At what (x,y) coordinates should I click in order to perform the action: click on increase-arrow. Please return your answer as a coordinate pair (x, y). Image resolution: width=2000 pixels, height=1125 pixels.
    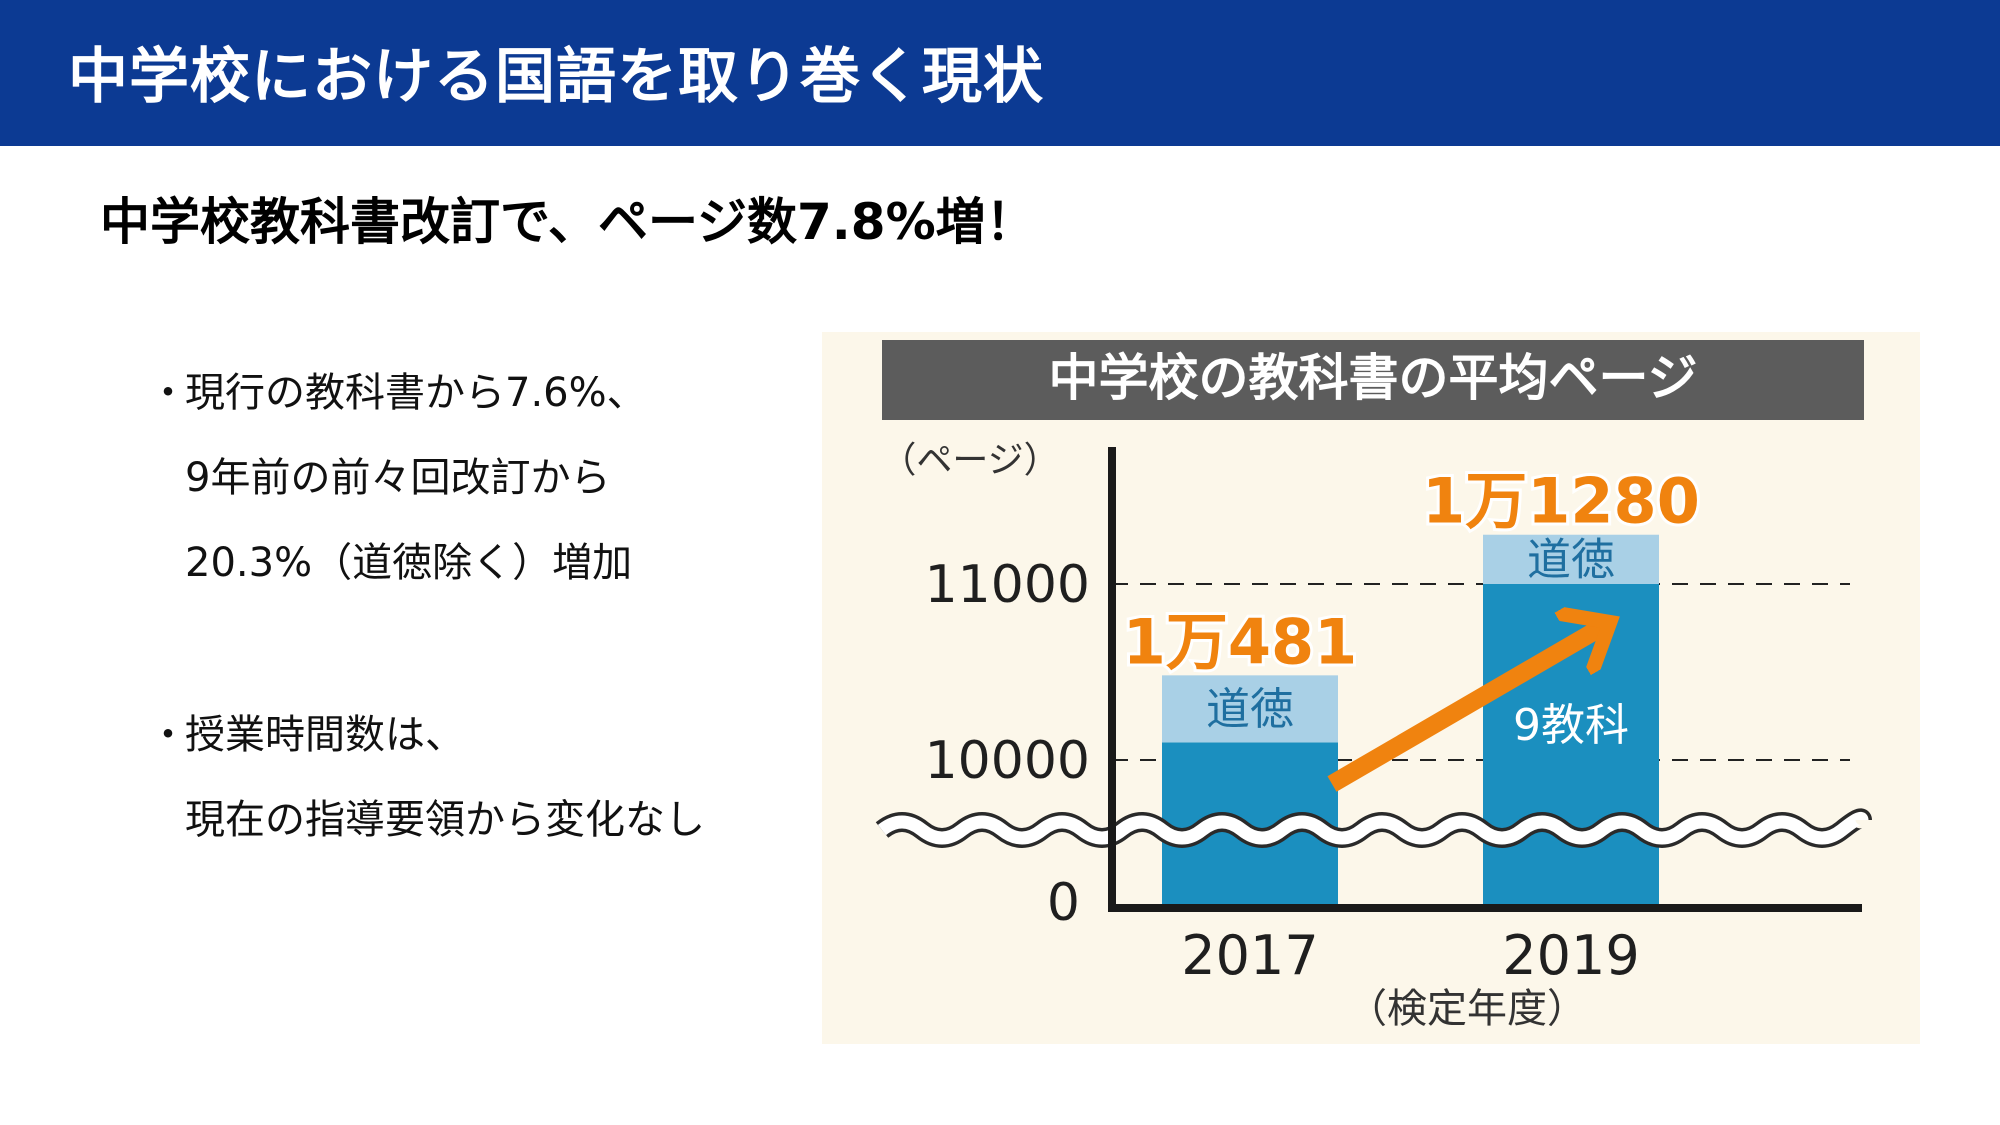
    Looking at the image, I should click on (1467, 708).